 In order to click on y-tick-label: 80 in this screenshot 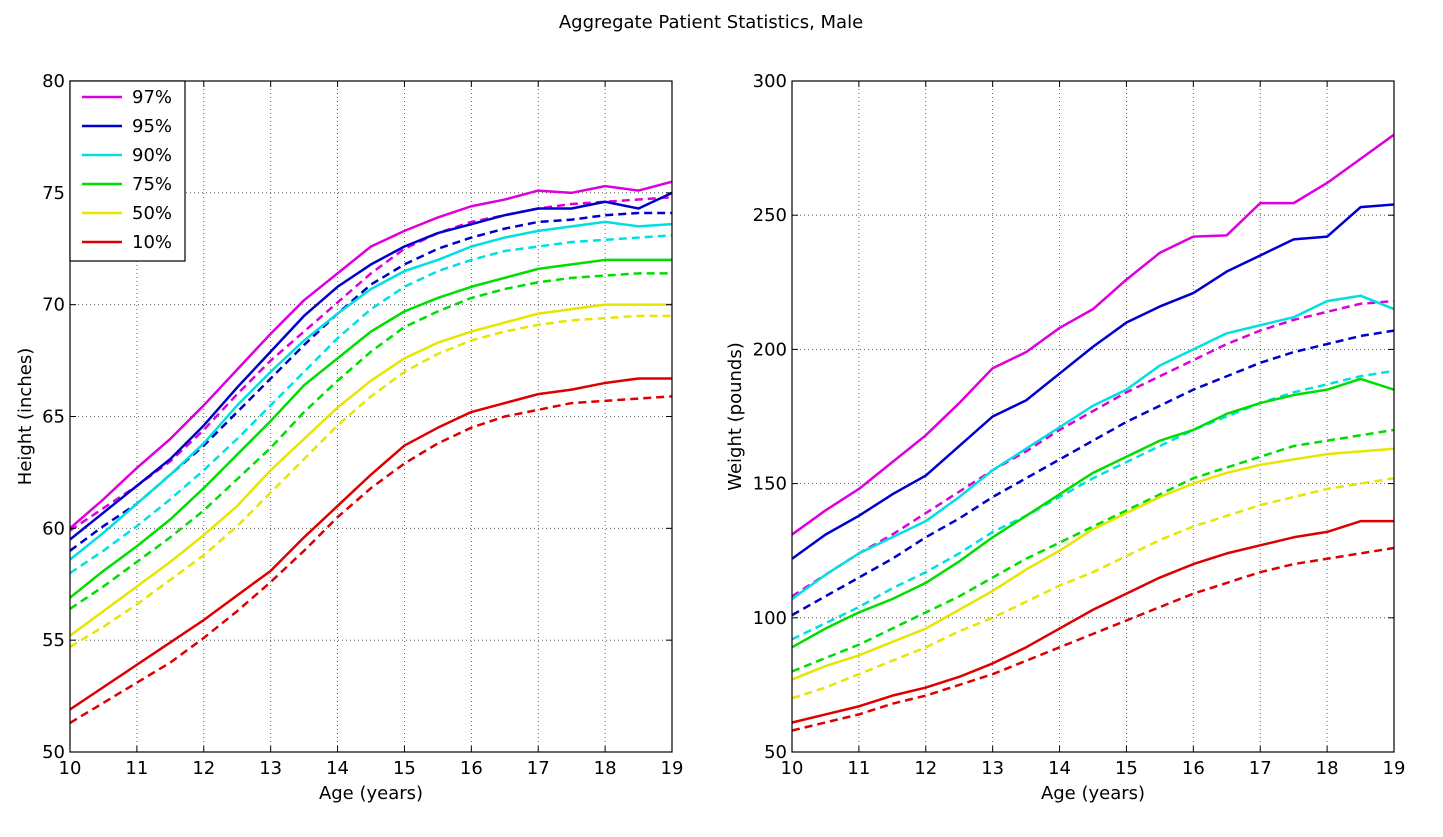, I will do `click(53, 81)`.